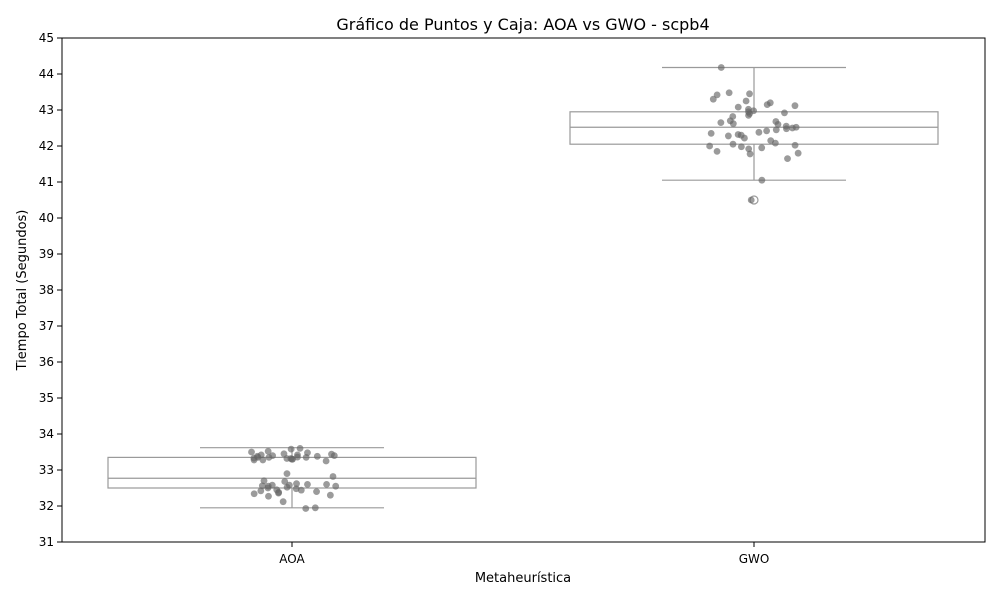  What do you see at coordinates (523, 578) in the screenshot?
I see `x-axis-title: Metaheurística` at bounding box center [523, 578].